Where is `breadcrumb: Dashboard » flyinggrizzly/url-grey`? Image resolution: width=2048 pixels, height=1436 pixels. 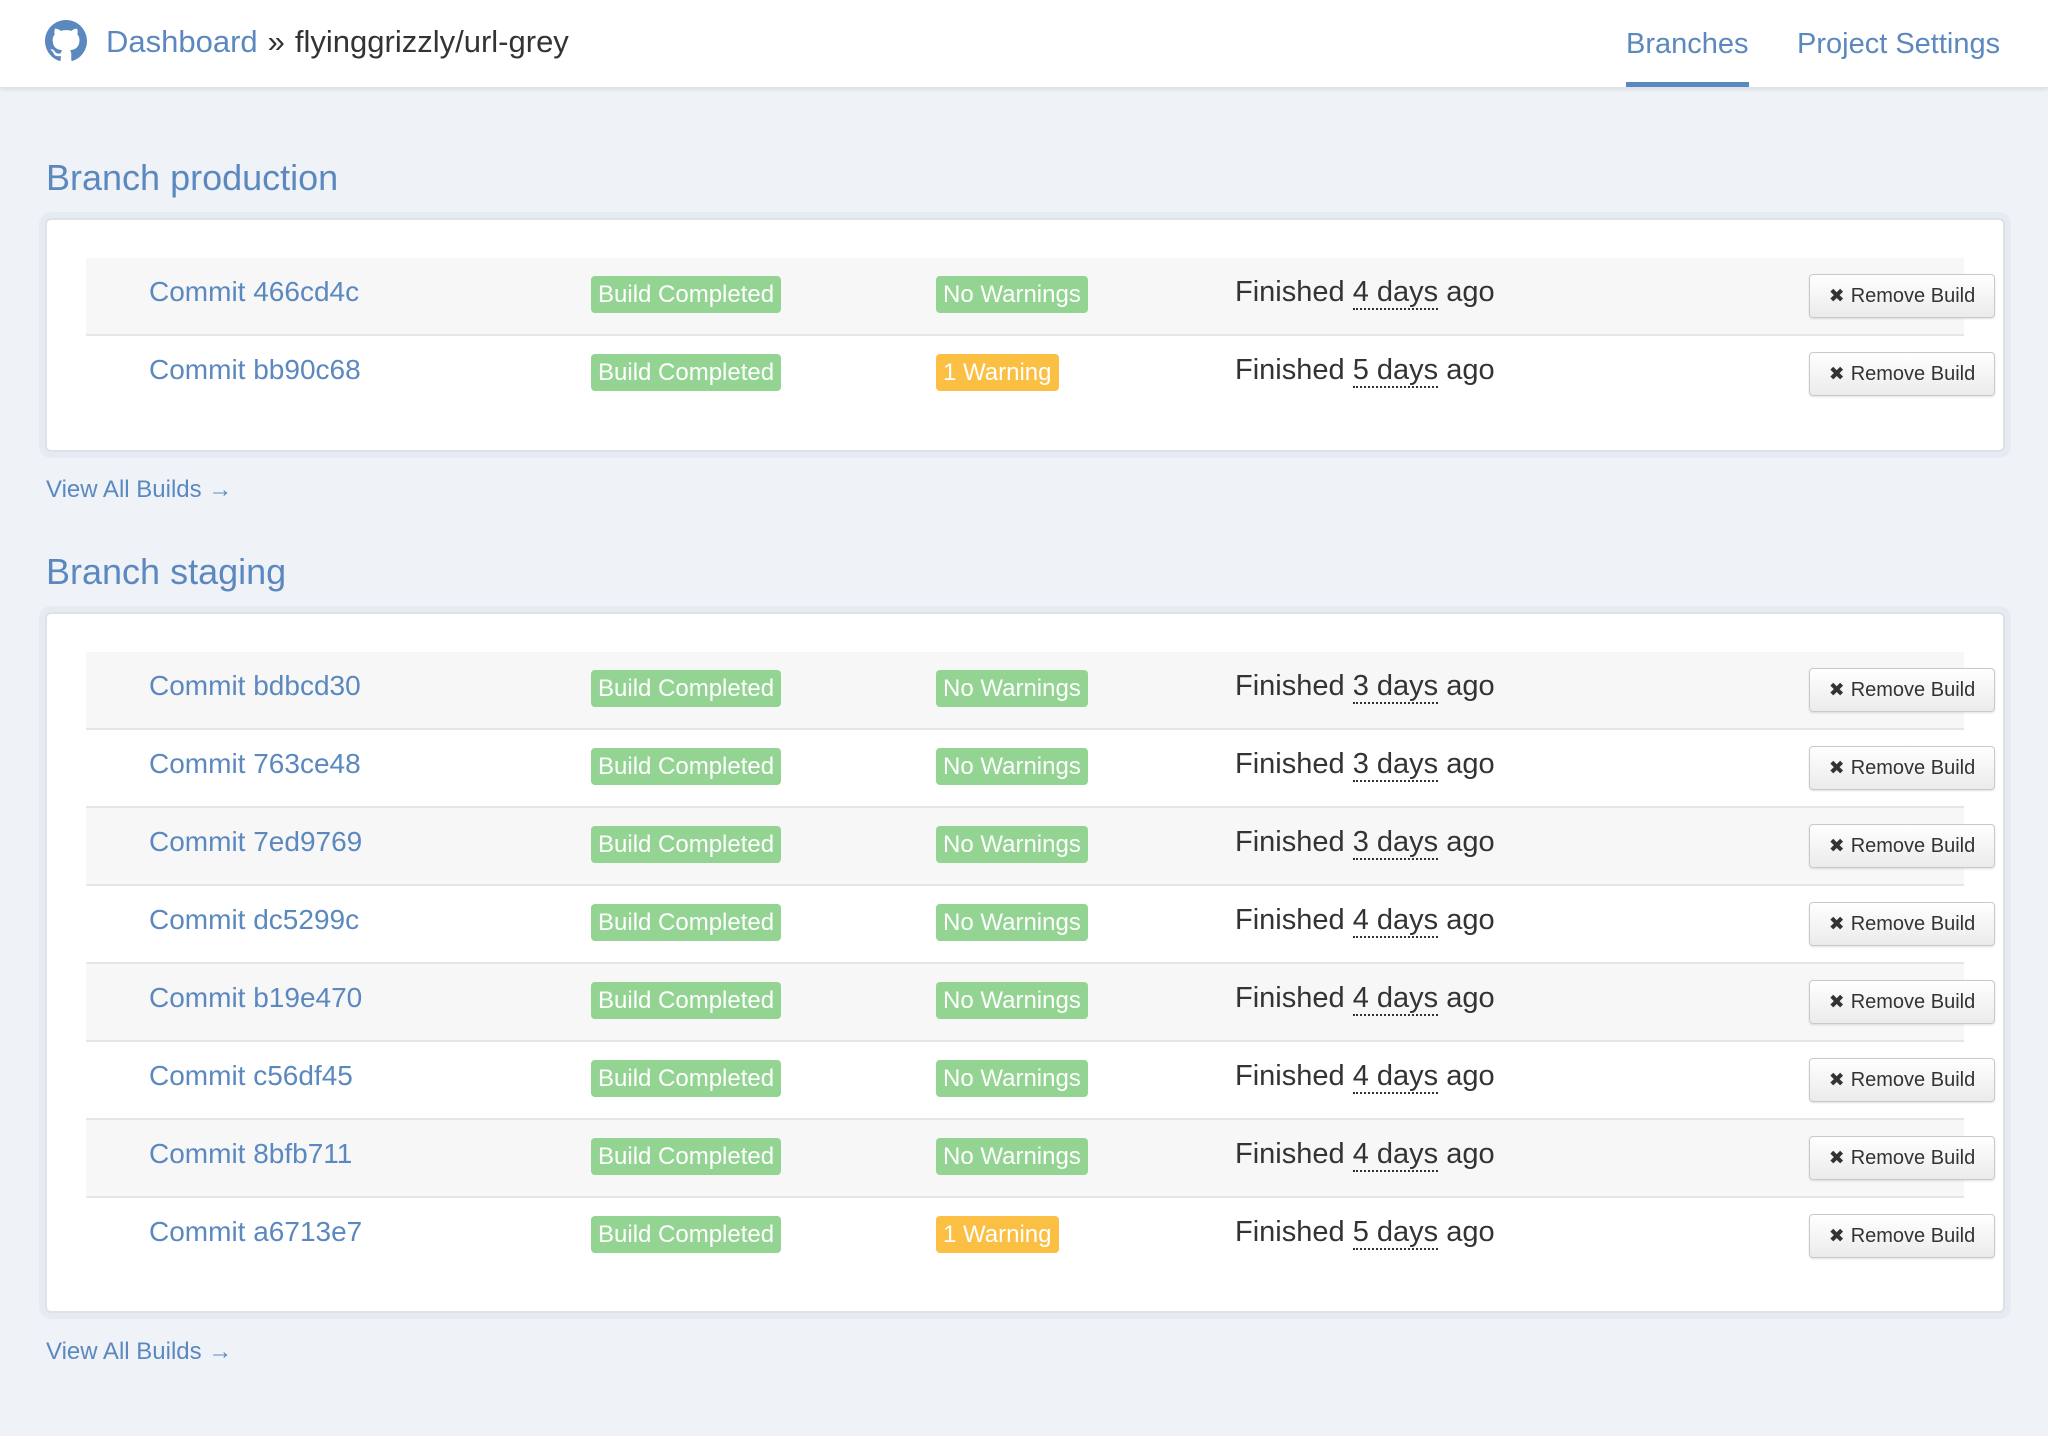
breadcrumb: Dashboard » flyinggrizzly/url-grey is located at coordinates (337, 42).